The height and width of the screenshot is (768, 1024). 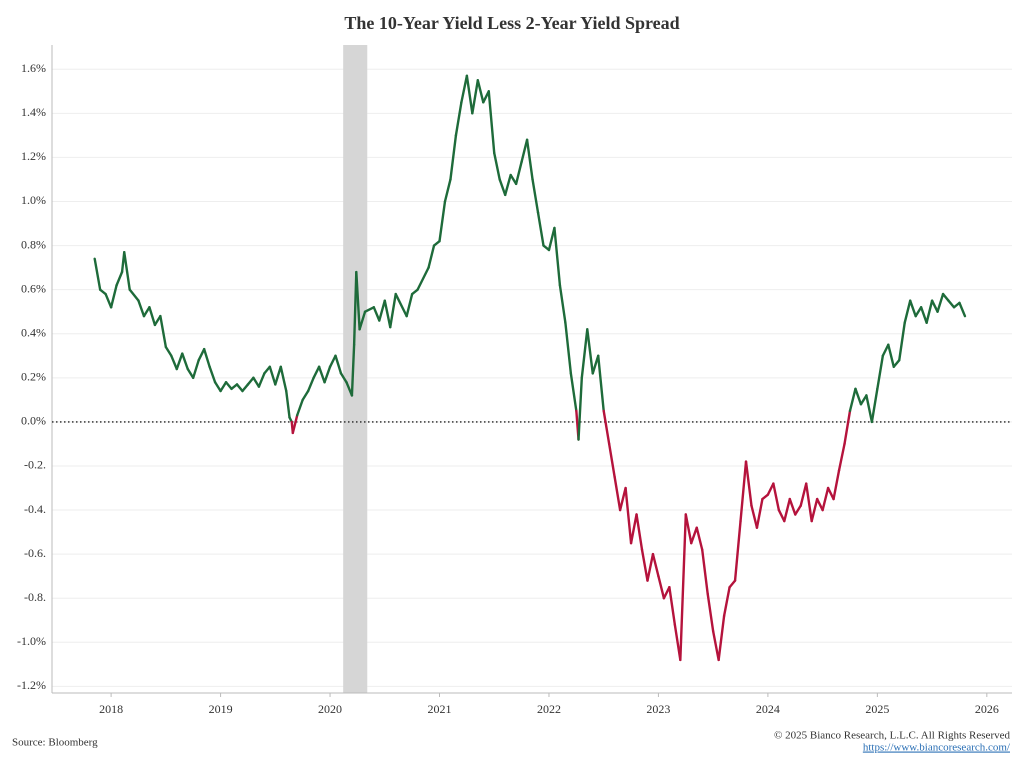 What do you see at coordinates (31, 641) in the screenshot?
I see `y-tick-label: -1.0%` at bounding box center [31, 641].